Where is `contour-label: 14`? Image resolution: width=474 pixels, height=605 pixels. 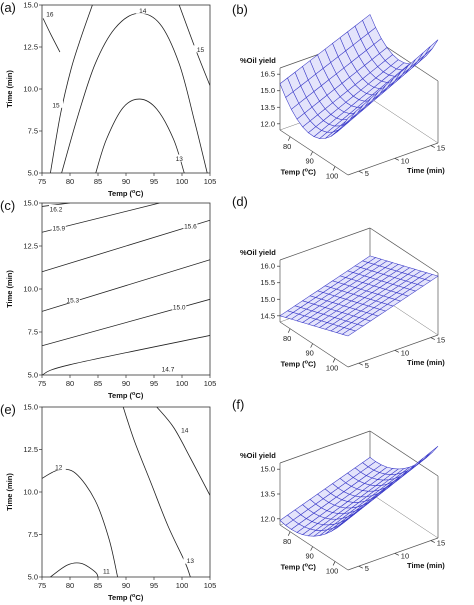
contour-label: 14 is located at coordinates (185, 430).